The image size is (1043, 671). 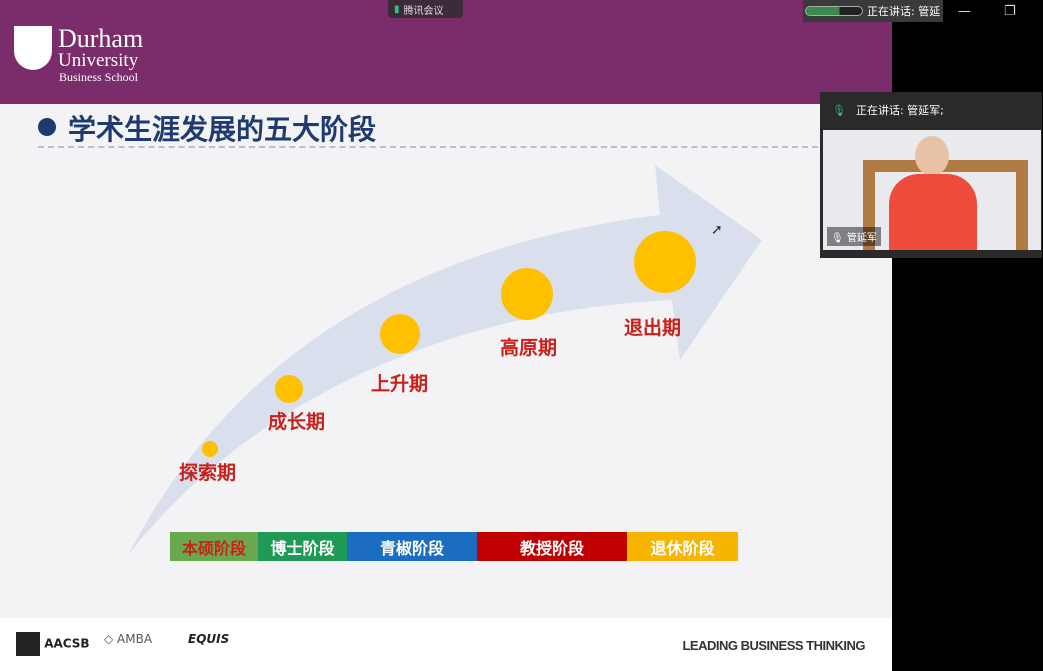 I want to click on restore-button: ❐, so click(x=1010, y=11).